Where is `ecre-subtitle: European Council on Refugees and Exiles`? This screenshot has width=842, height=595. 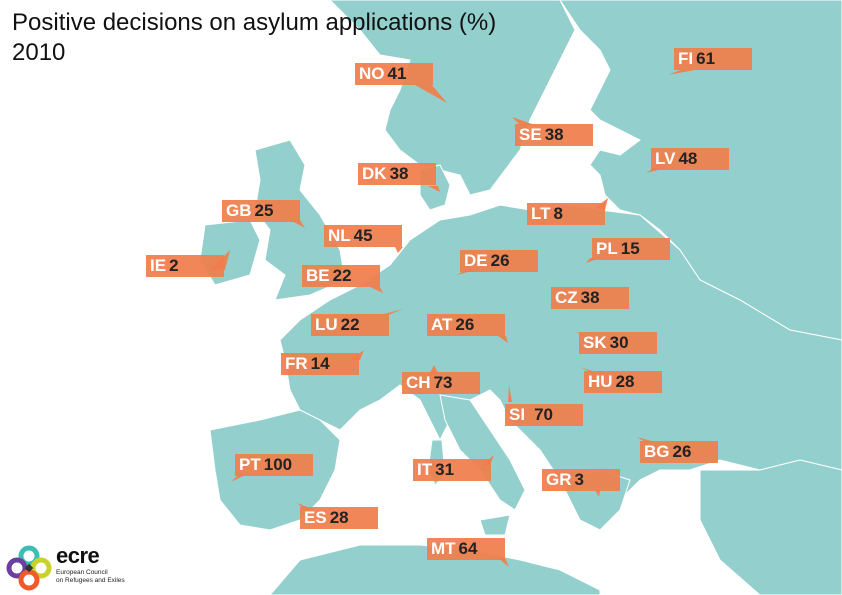 ecre-subtitle: European Council on Refugees and Exiles is located at coordinates (96, 577).